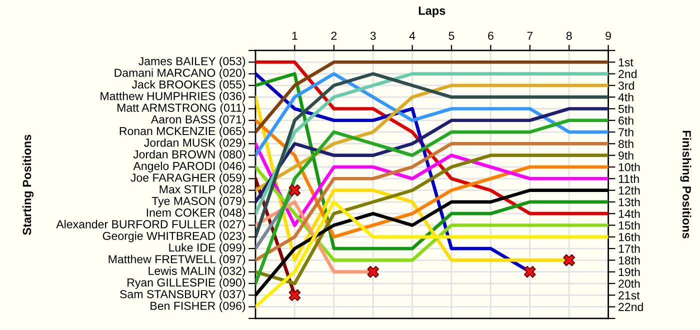  I want to click on y-tick-label: 5th, so click(626, 109).